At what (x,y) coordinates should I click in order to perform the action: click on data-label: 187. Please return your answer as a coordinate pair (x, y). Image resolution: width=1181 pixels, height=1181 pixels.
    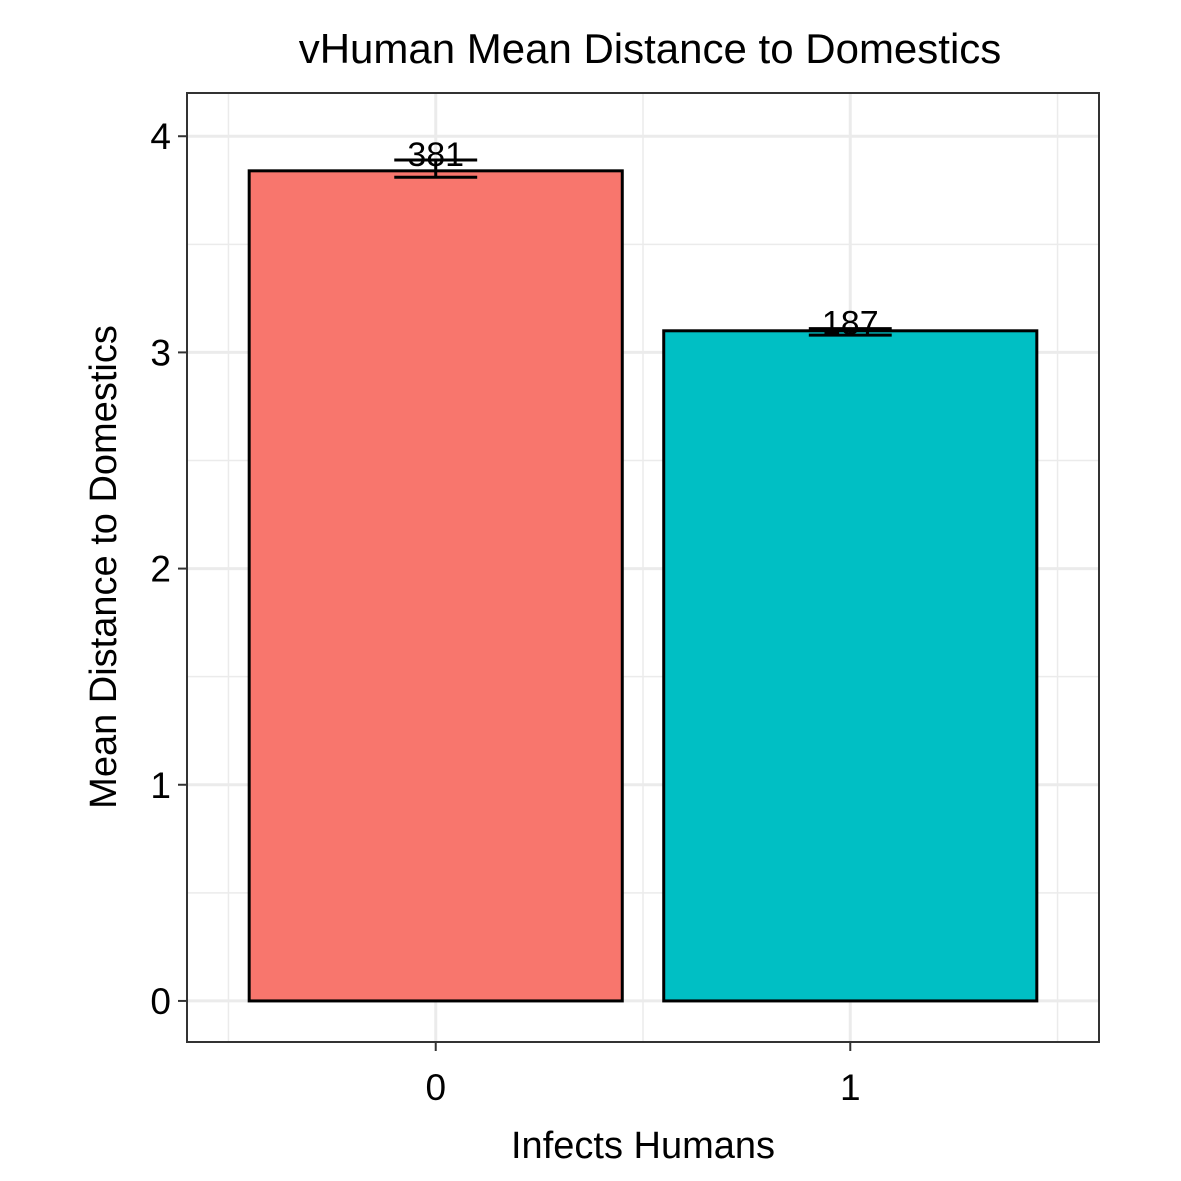
    Looking at the image, I should click on (850, 324).